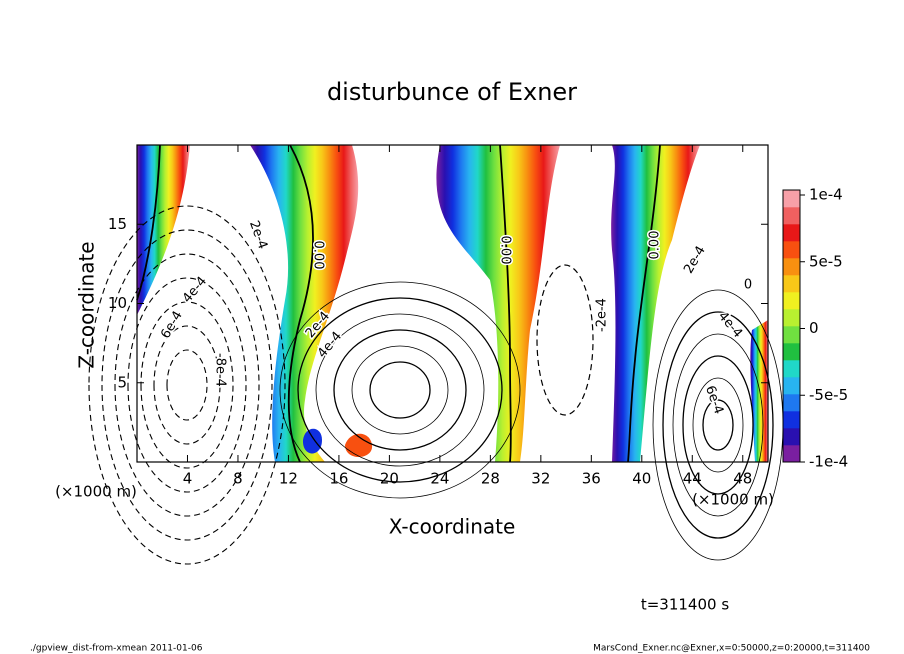 The height and width of the screenshot is (654, 904). I want to click on contour-label: 0, so click(748, 285).